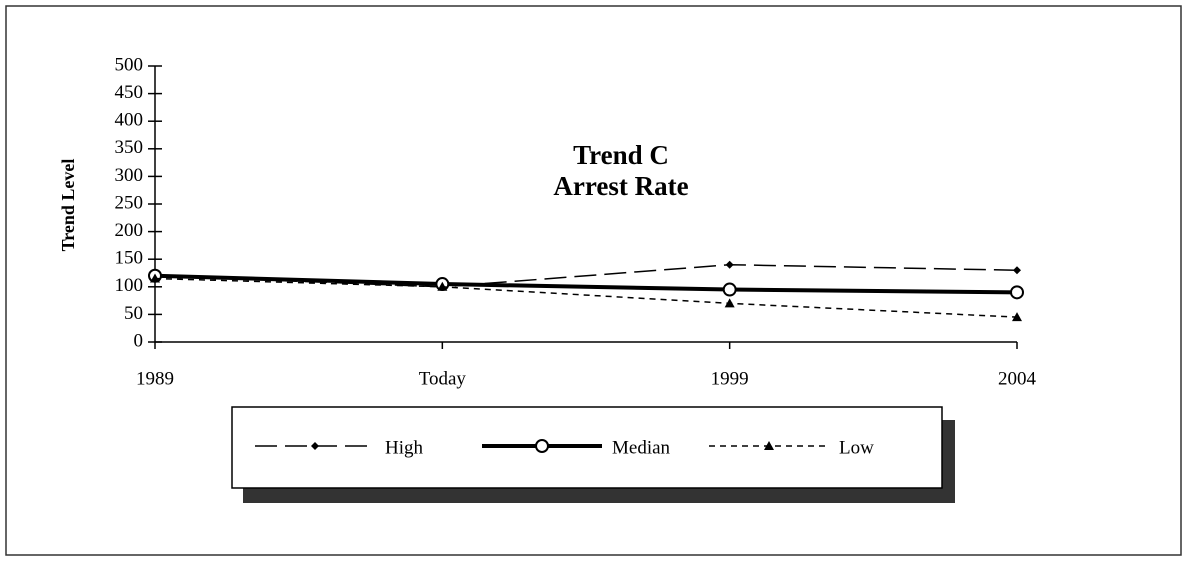 The image size is (1187, 569). I want to click on chart-title: Trend C, so click(621, 155).